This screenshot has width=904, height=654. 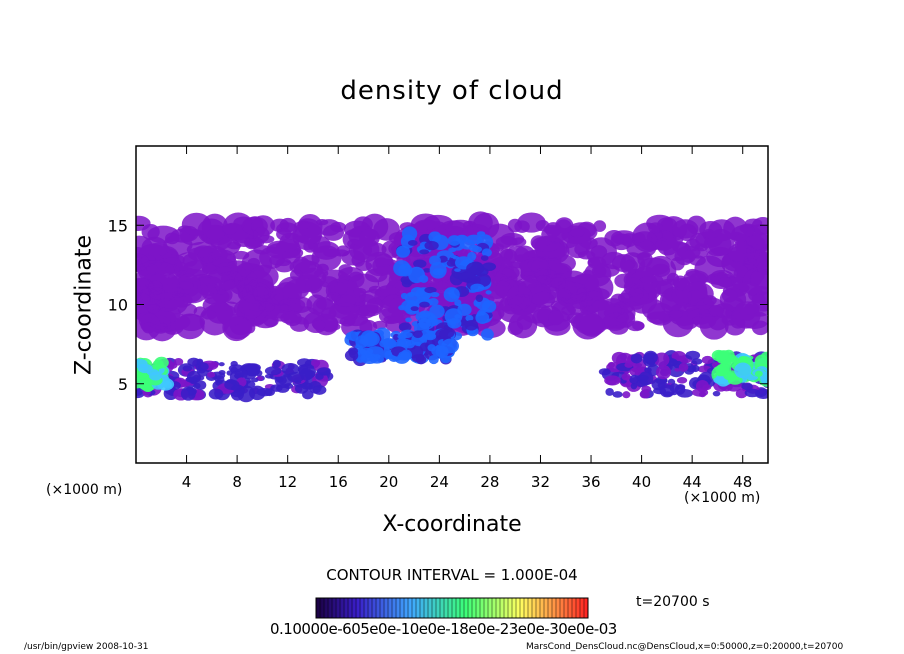 What do you see at coordinates (452, 91) in the screenshot?
I see `chart-title: density of cloud` at bounding box center [452, 91].